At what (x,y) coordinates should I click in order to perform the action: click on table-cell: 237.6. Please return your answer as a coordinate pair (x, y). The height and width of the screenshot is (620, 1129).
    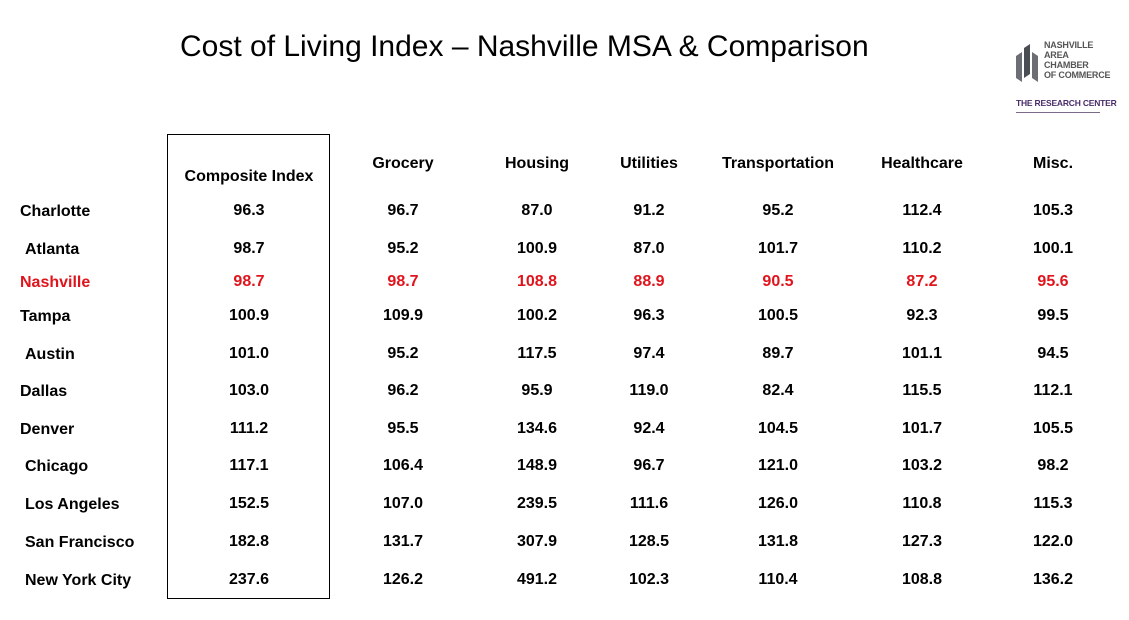
    Looking at the image, I should click on (249, 579).